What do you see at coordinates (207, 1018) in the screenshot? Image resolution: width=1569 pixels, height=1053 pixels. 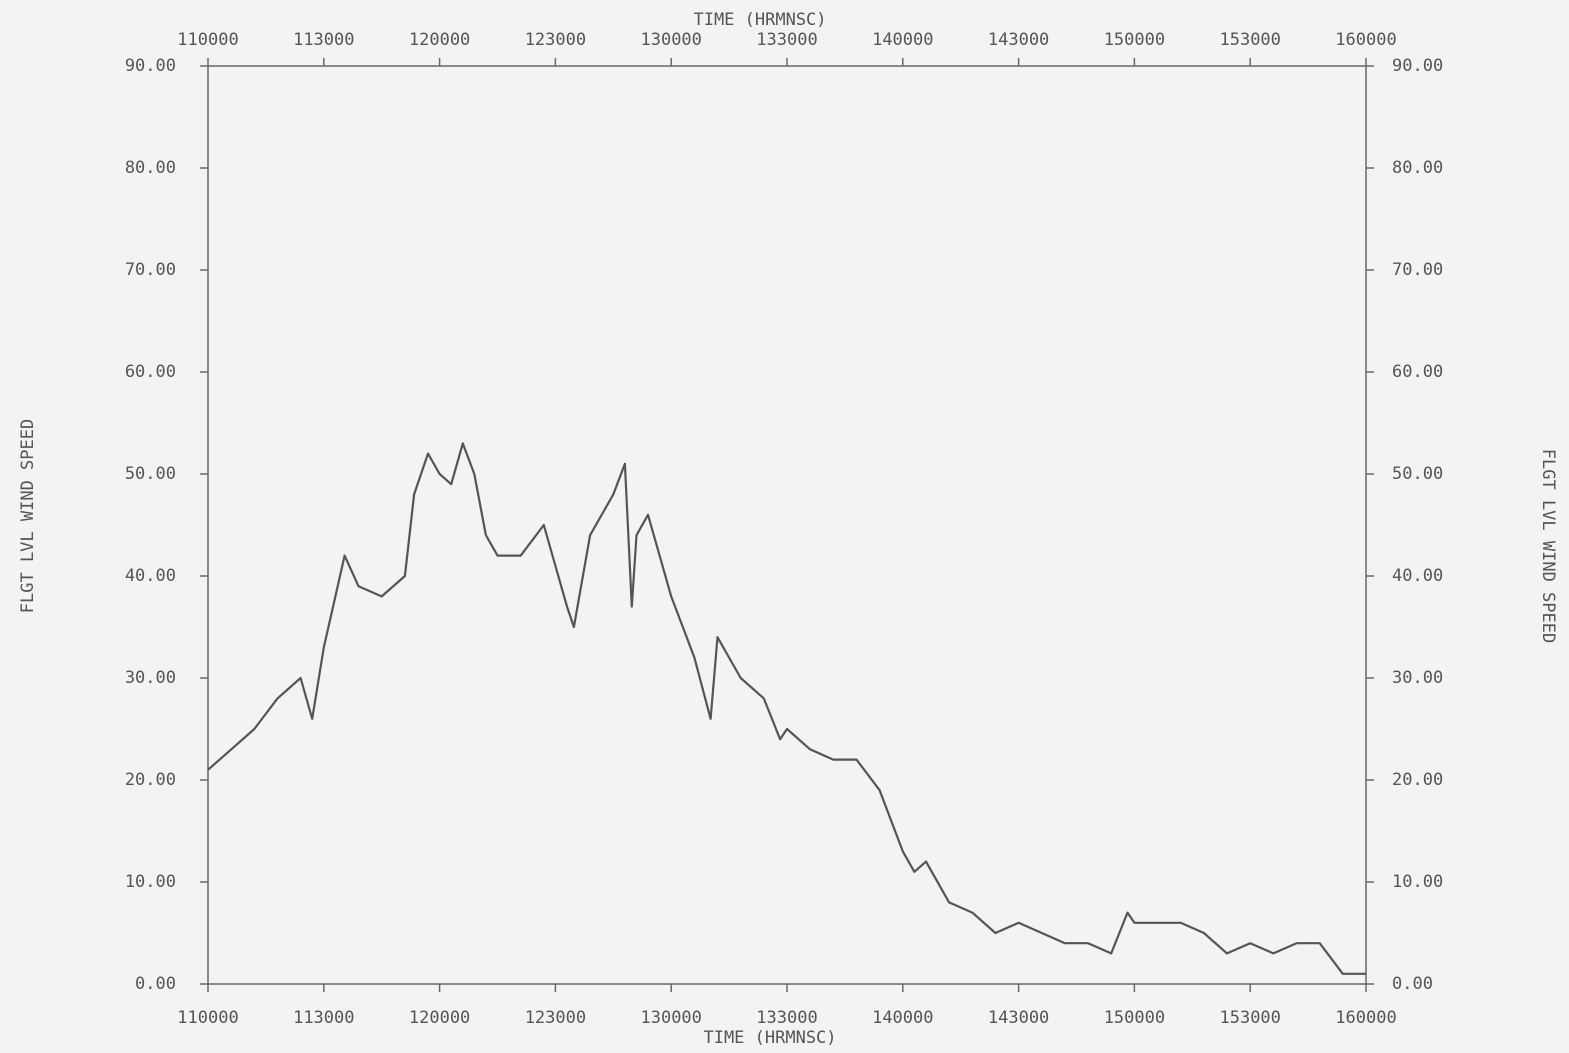 I see `x-tick-label: 110000` at bounding box center [207, 1018].